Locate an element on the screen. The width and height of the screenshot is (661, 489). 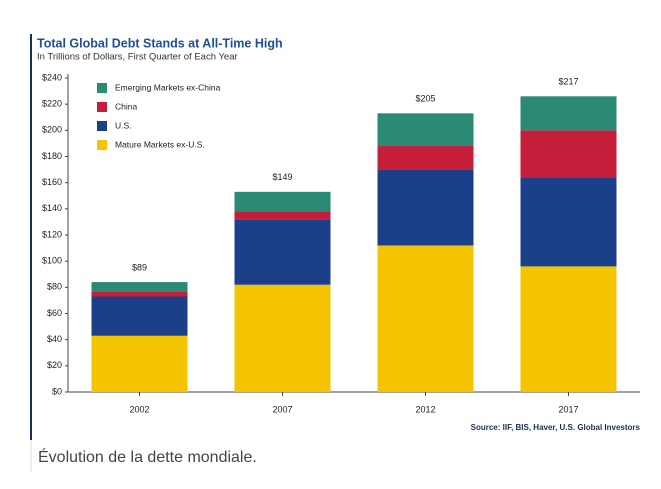
y-tick-label: $20 is located at coordinates (54, 365).